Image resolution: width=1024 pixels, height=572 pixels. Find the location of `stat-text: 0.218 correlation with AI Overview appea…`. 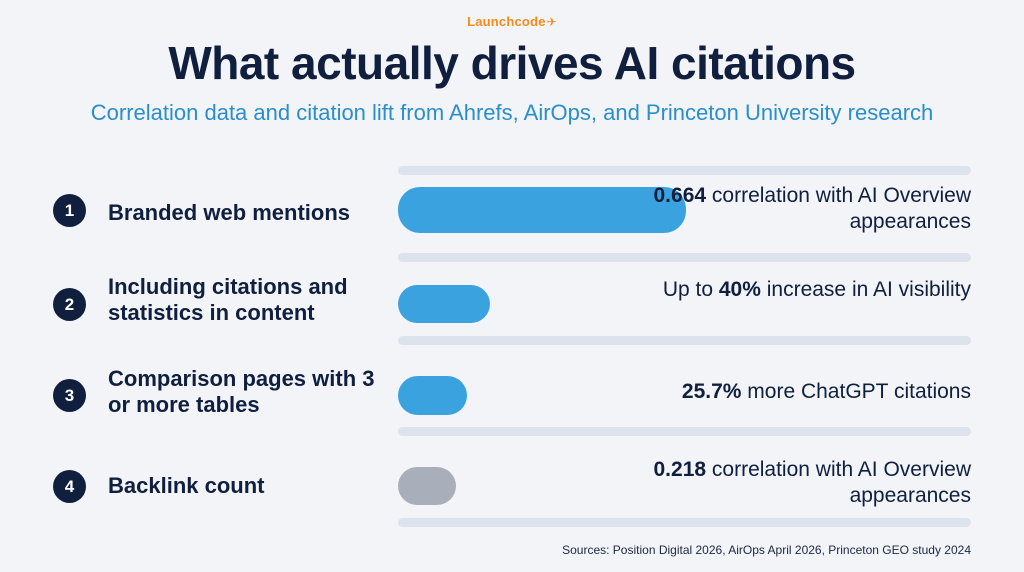

stat-text: 0.218 correlation with AI Overview appea… is located at coordinates (806, 483).